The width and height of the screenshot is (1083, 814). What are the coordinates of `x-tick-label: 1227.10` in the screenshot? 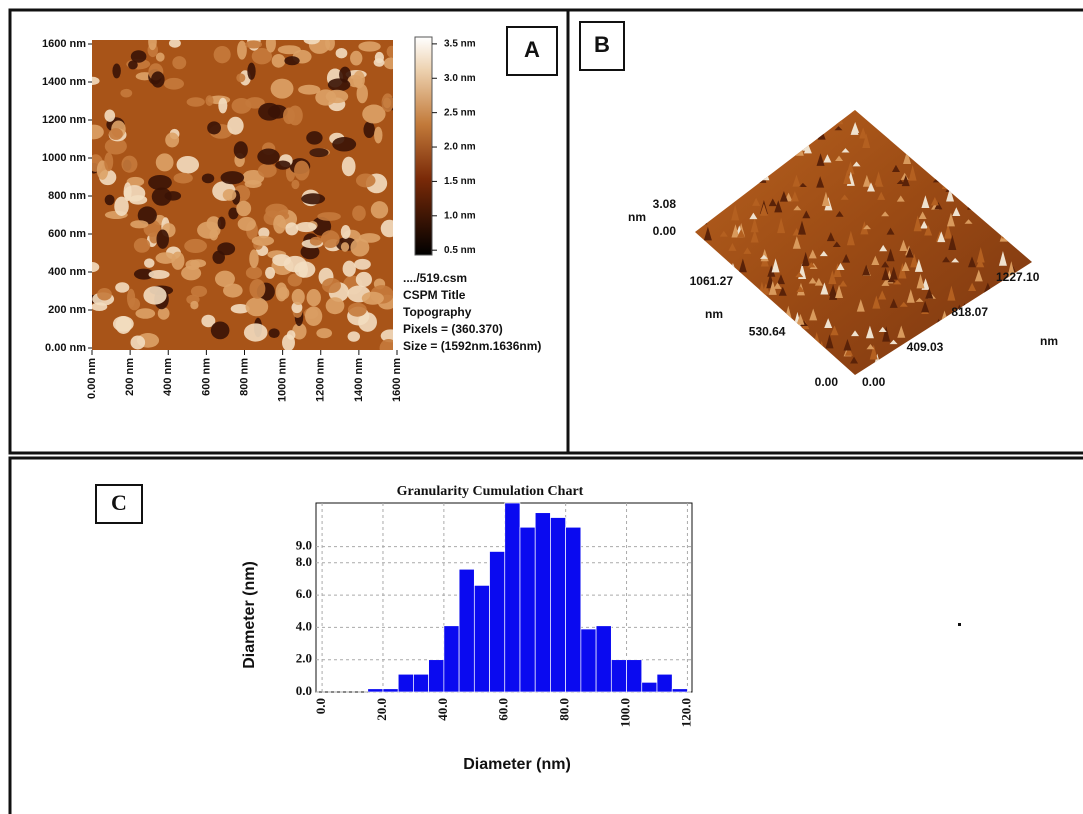 It's located at (1018, 277).